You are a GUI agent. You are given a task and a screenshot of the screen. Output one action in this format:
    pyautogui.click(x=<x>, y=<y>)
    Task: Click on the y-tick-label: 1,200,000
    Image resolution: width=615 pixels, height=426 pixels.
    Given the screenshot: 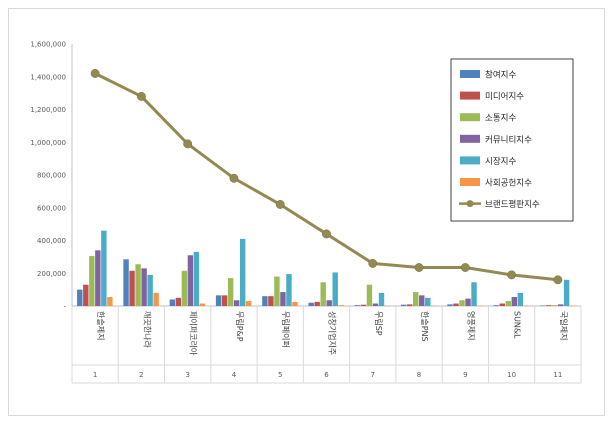 What is the action you would take?
    pyautogui.click(x=48, y=110)
    